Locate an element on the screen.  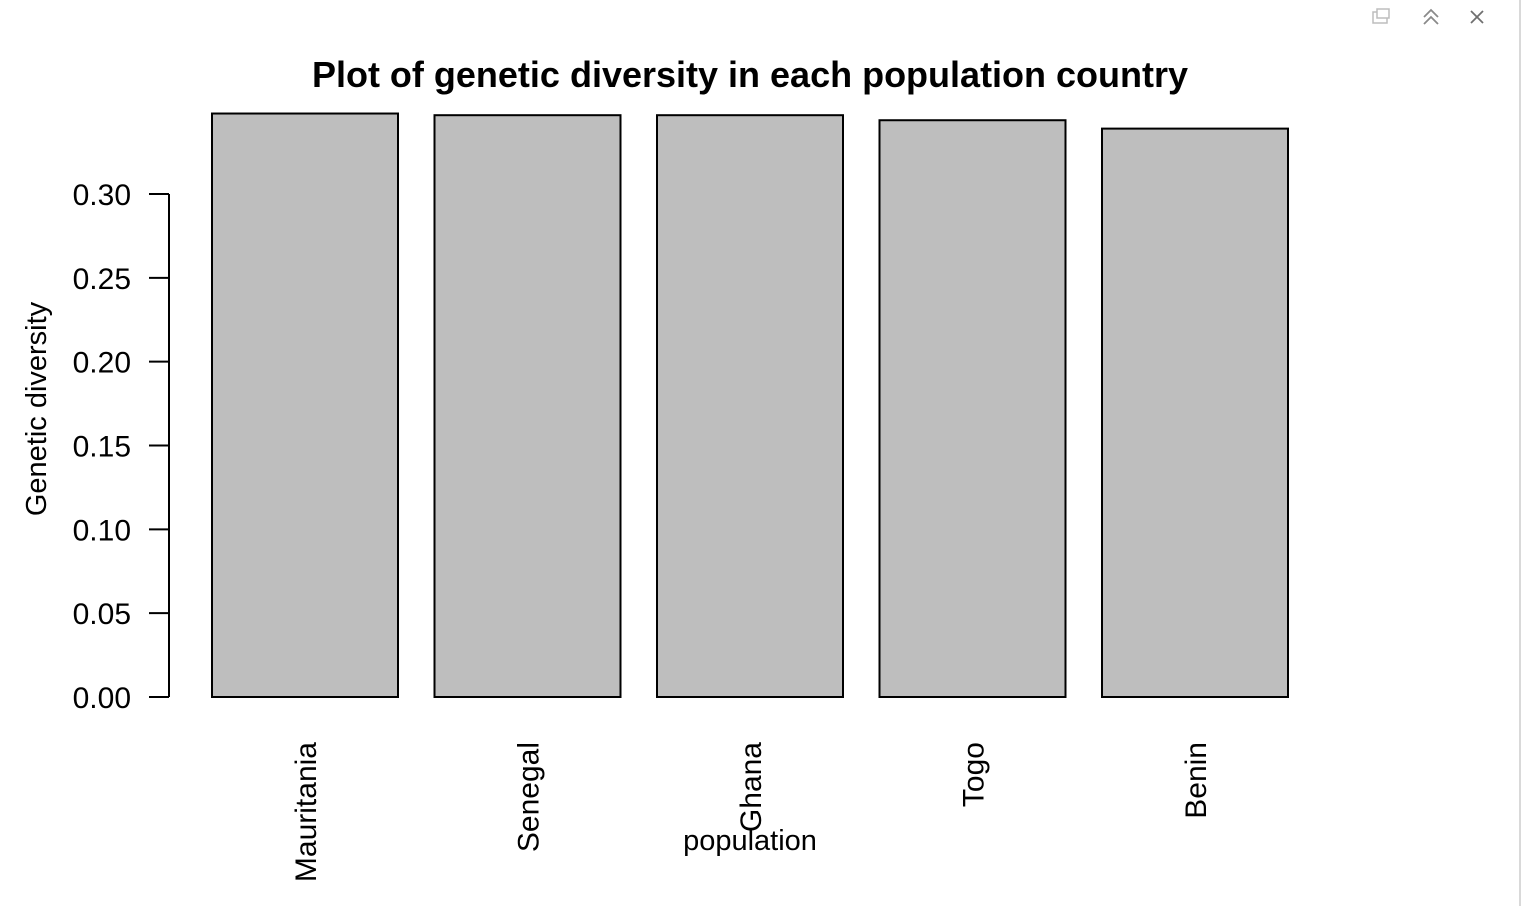
x-tick-label-mauritania: Mauritania is located at coordinates (306, 812).